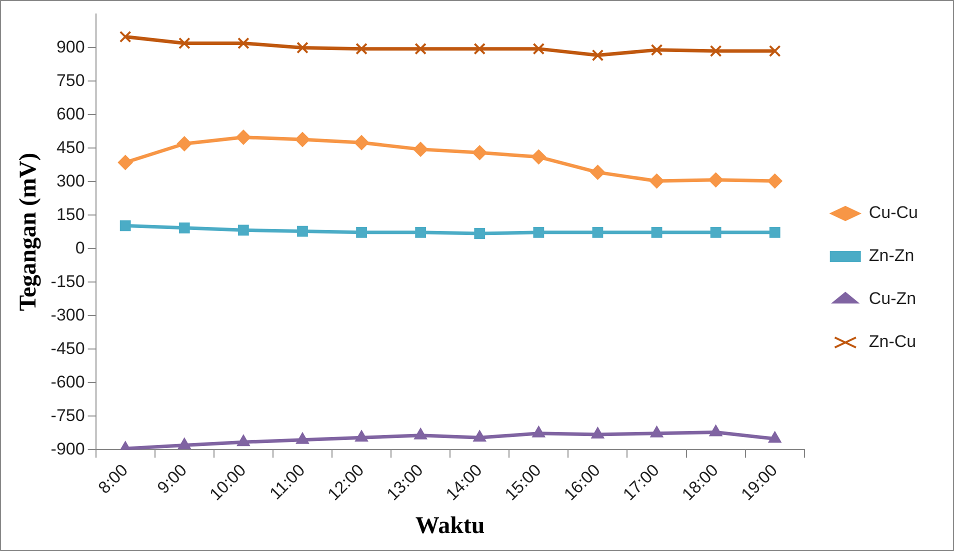  I want to click on y-tick-label: -450, so click(67, 348).